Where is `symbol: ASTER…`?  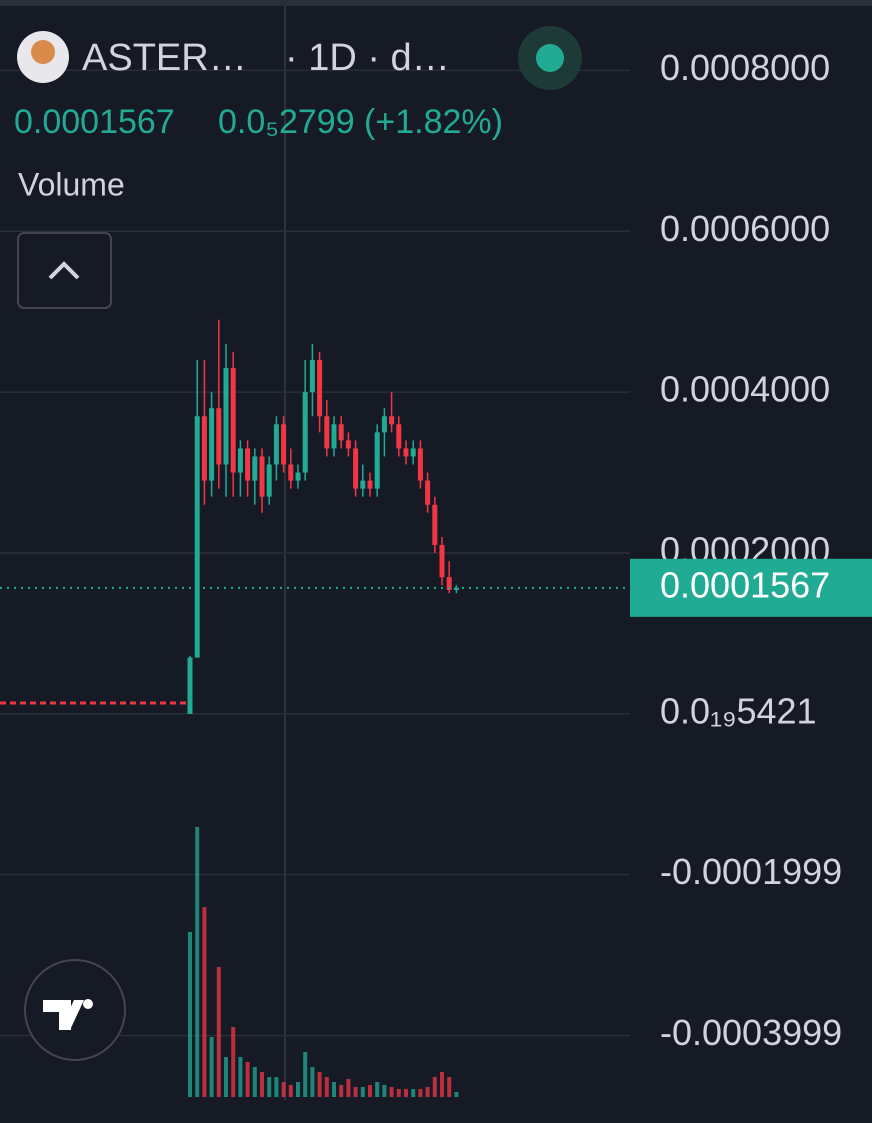
symbol: ASTER… is located at coordinates (164, 58).